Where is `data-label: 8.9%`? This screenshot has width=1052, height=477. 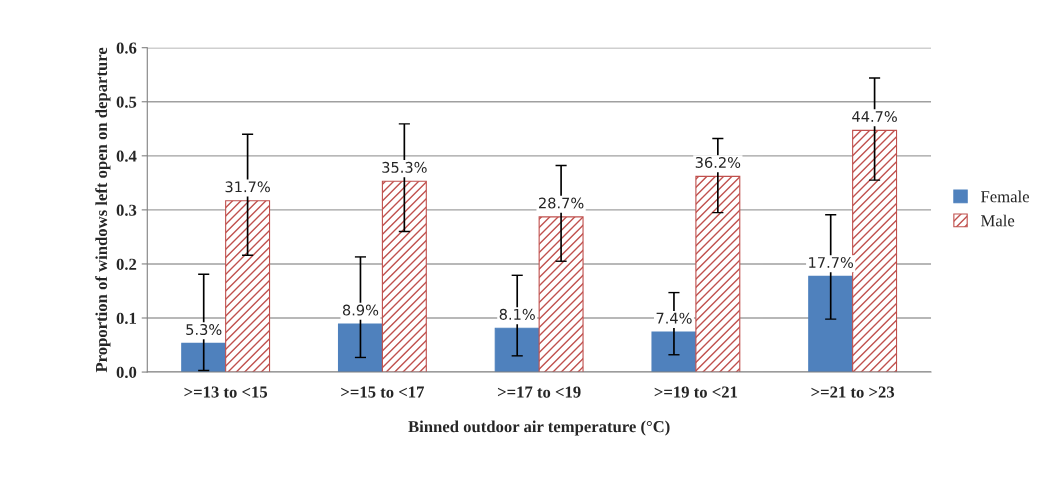 data-label: 8.9% is located at coordinates (360, 310).